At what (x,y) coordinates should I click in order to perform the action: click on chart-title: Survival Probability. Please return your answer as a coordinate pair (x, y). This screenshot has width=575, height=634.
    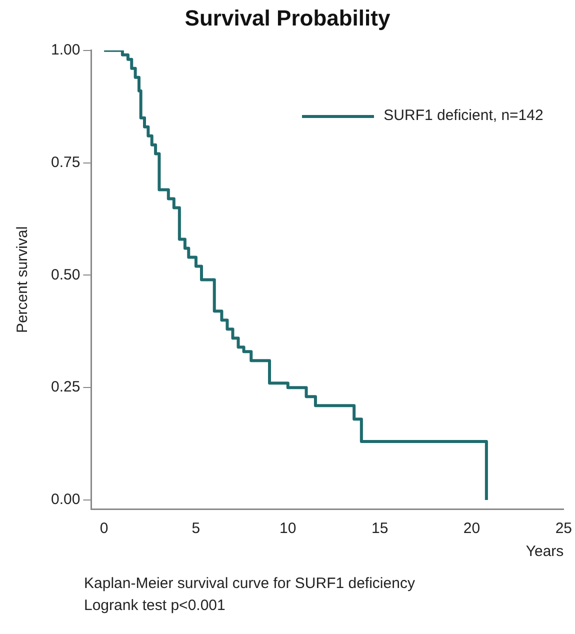
    Looking at the image, I should click on (287, 17).